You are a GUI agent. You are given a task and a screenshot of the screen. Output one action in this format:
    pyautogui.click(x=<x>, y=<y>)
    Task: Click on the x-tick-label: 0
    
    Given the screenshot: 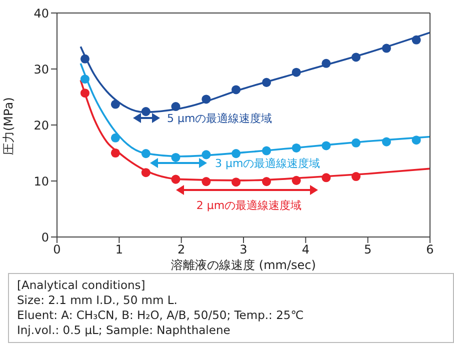 What is the action you would take?
    pyautogui.click(x=57, y=249)
    